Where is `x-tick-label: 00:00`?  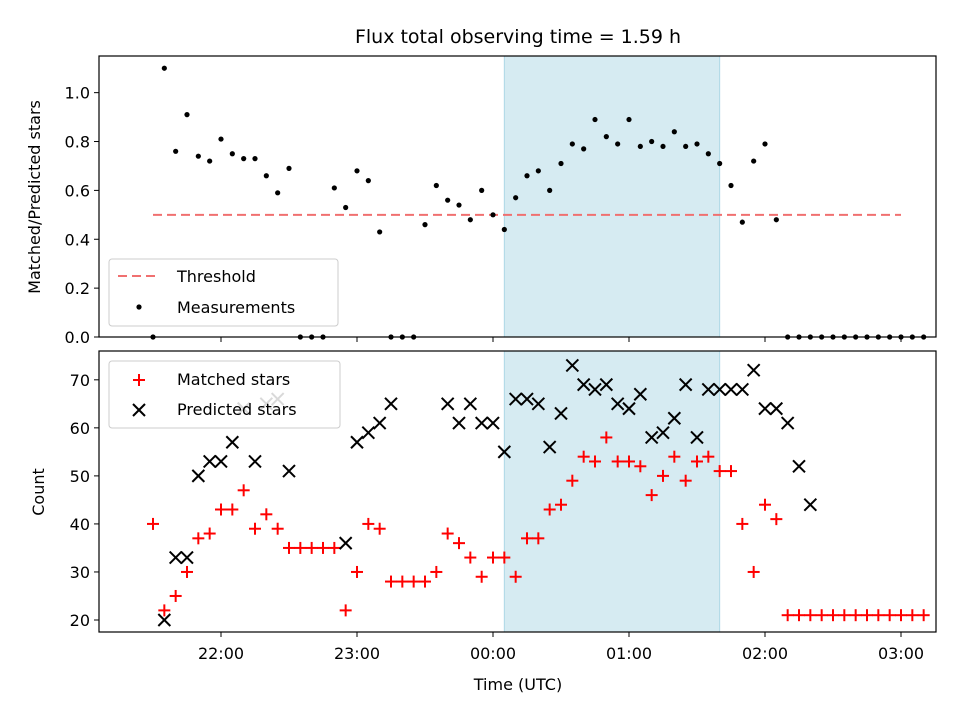 x-tick-label: 00:00 is located at coordinates (493, 653).